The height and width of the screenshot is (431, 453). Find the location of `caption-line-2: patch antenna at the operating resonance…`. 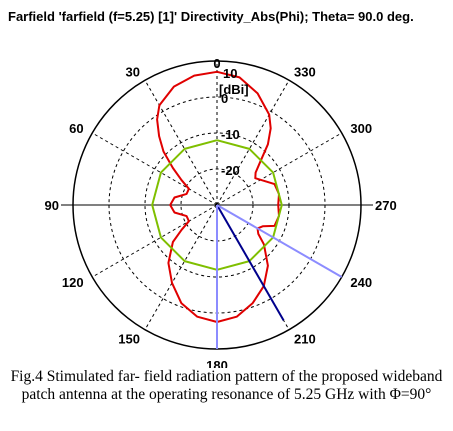

caption-line-2: patch antenna at the operating resonance… is located at coordinates (226, 394).